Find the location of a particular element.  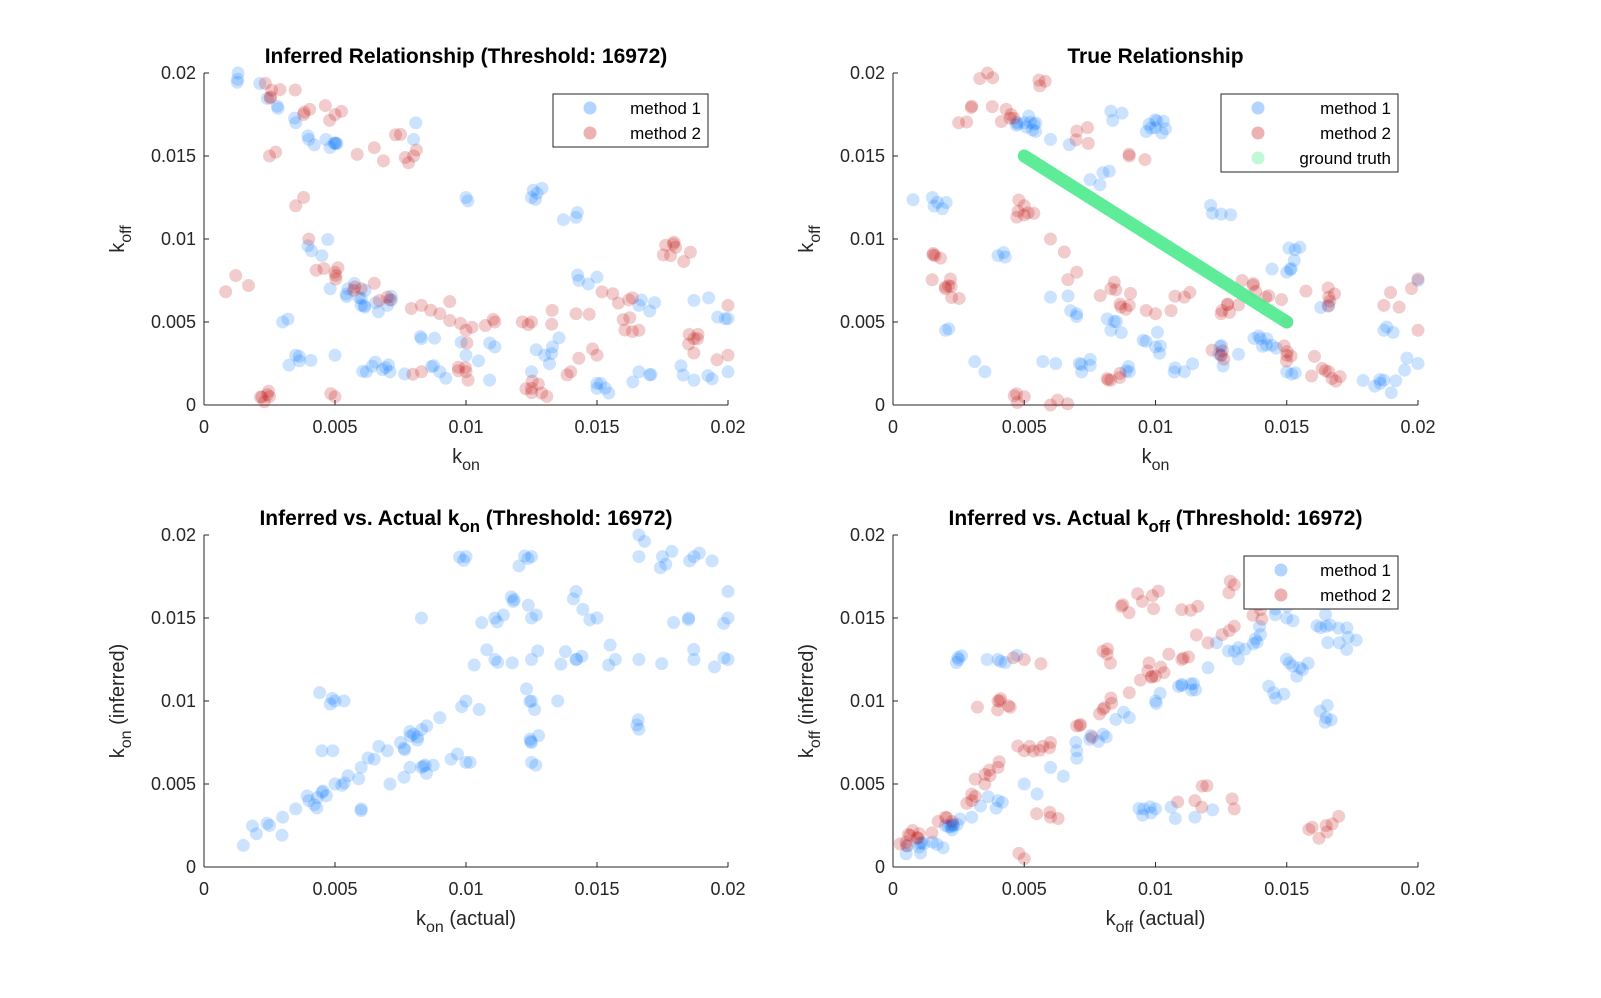

x-axis-label-suffix: (actual) is located at coordinates (480, 919).